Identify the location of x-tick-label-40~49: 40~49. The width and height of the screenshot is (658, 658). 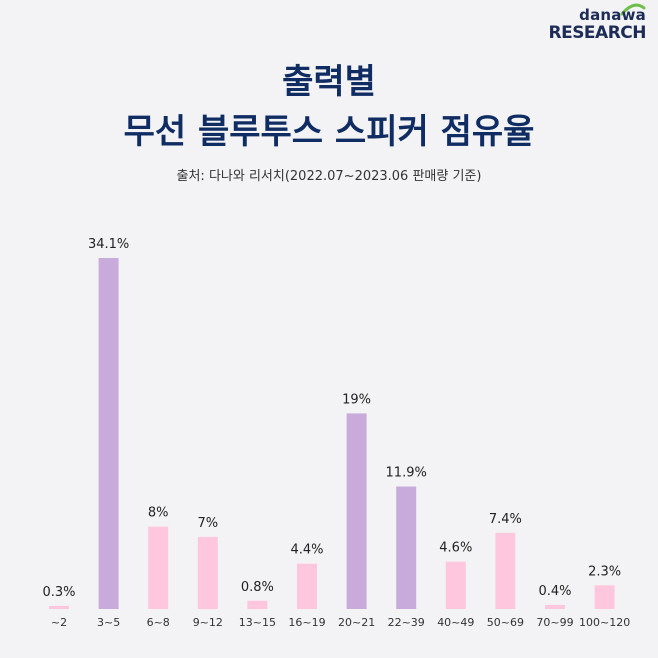
(455, 622).